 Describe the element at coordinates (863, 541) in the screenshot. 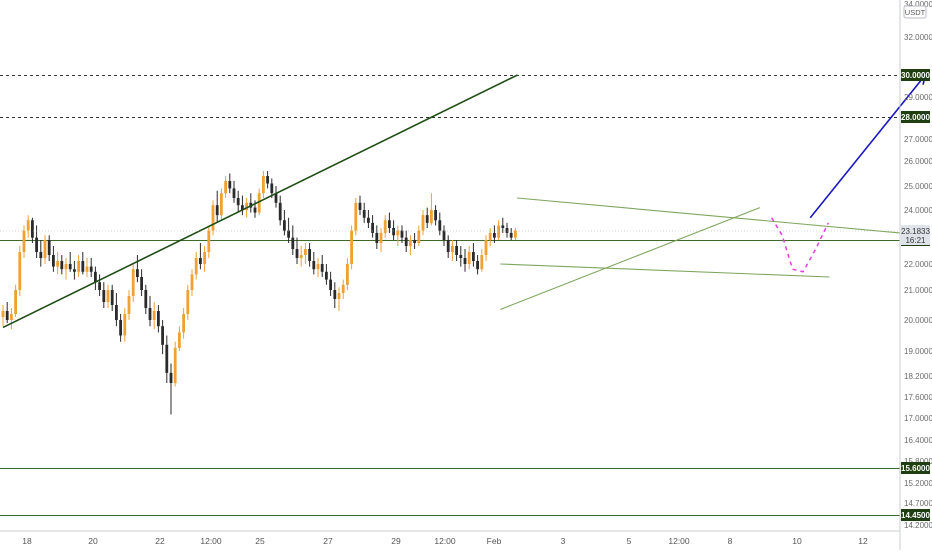

I see `x-tick-label: 12` at that location.